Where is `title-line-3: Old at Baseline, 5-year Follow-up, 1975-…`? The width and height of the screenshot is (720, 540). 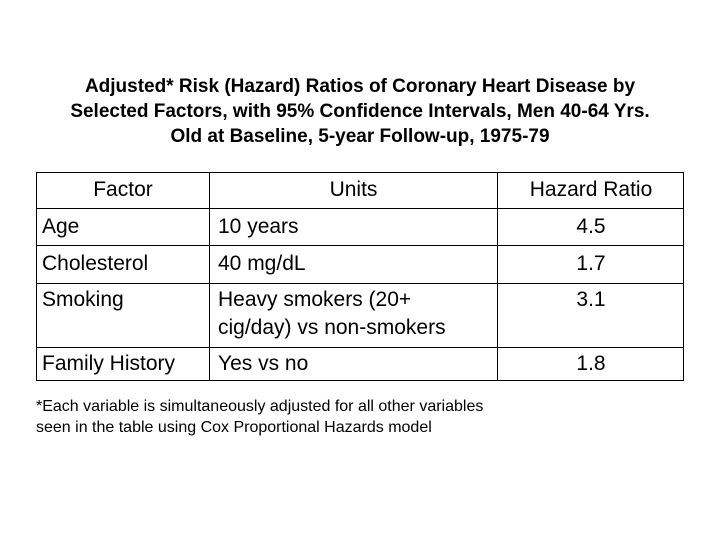
title-line-3: Old at Baseline, 5-year Follow-up, 1975-… is located at coordinates (360, 136).